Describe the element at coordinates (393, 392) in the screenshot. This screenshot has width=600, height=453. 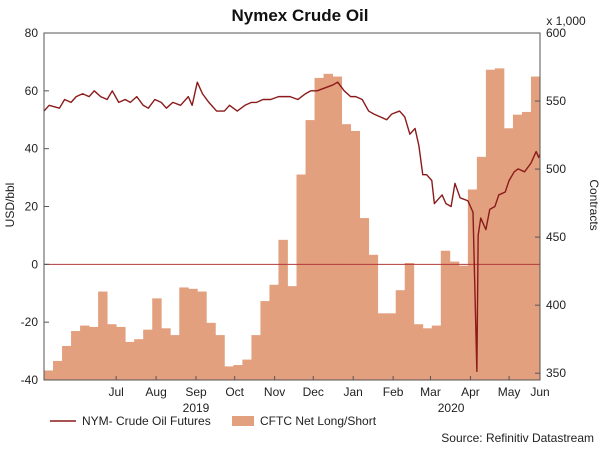
I see `x-tick-label: Feb` at that location.